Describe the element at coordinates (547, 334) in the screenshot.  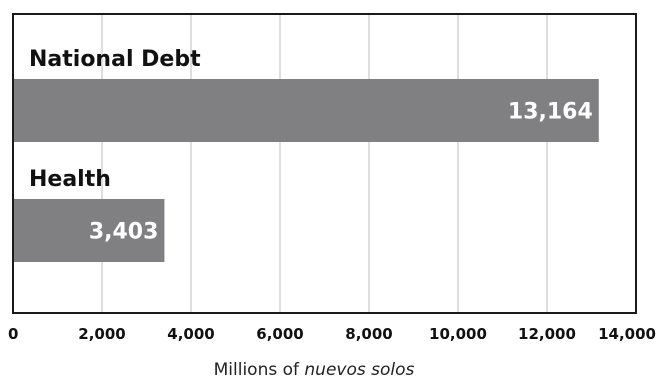
I see `x-tick-label: 12,000` at that location.